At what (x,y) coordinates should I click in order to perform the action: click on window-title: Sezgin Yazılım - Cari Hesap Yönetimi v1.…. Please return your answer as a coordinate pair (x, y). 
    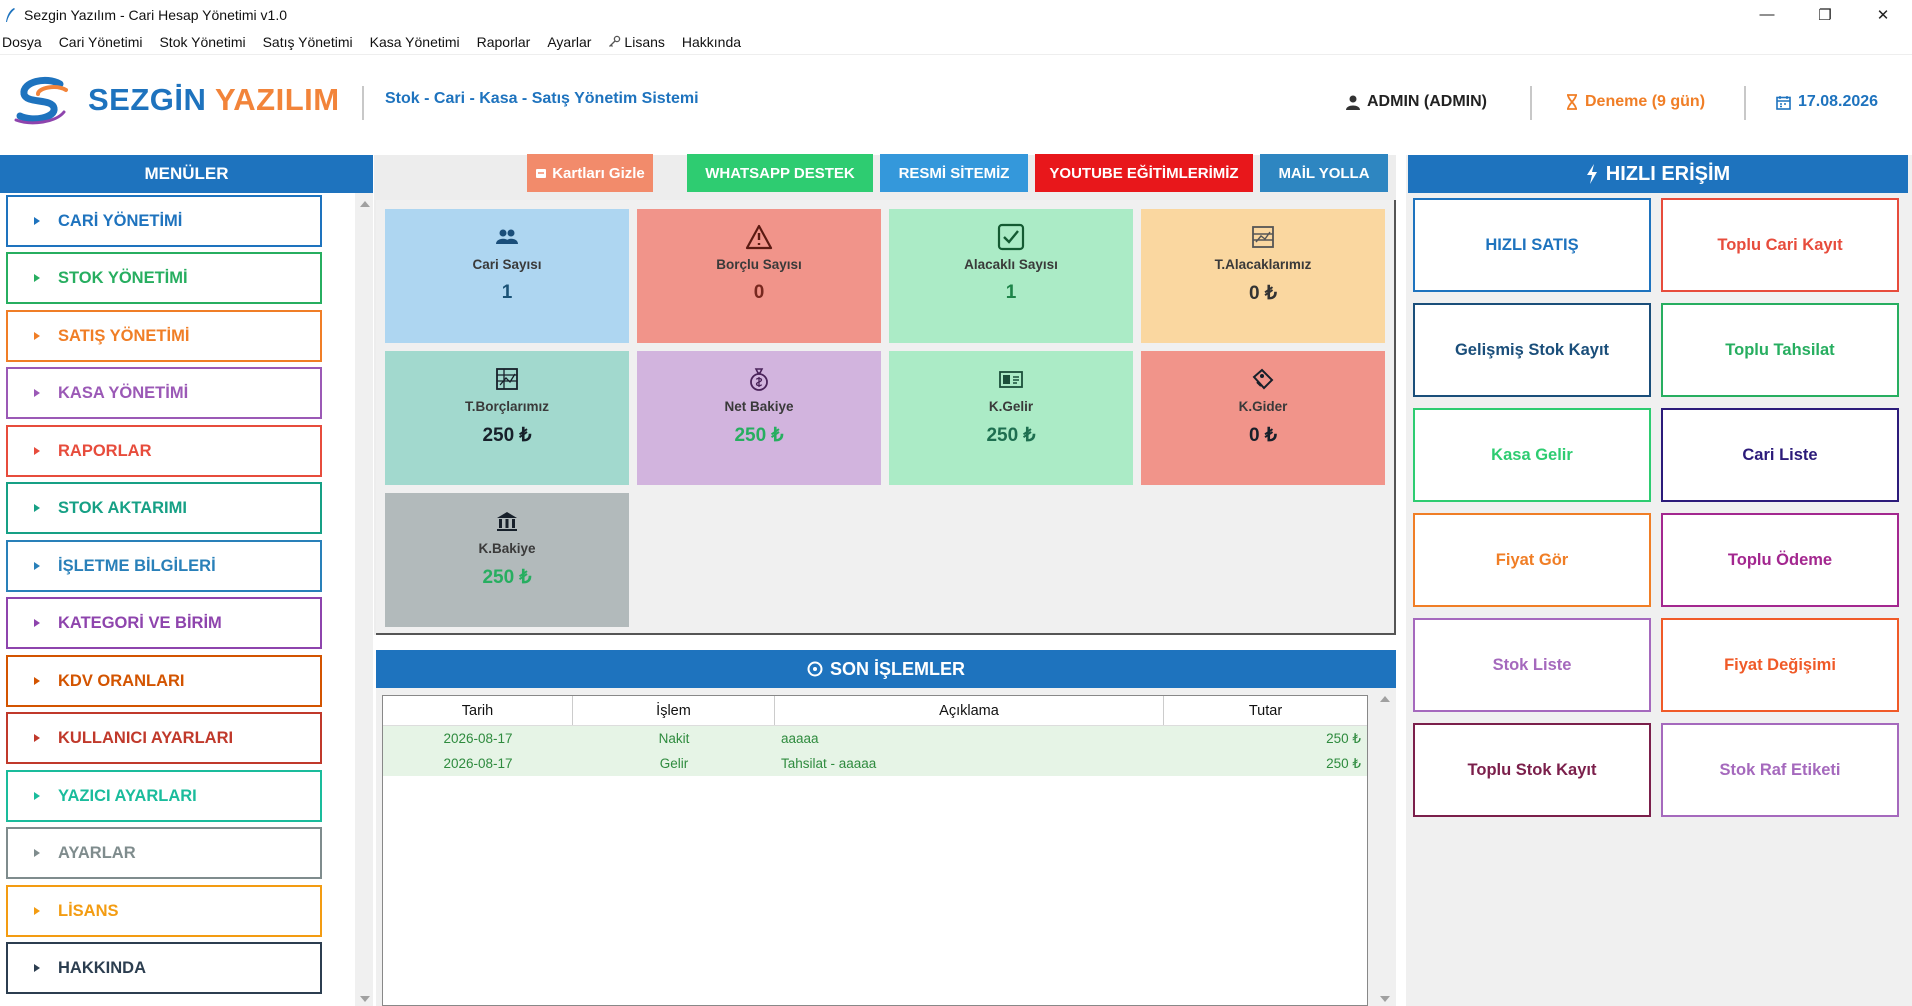
    Looking at the image, I should click on (156, 14).